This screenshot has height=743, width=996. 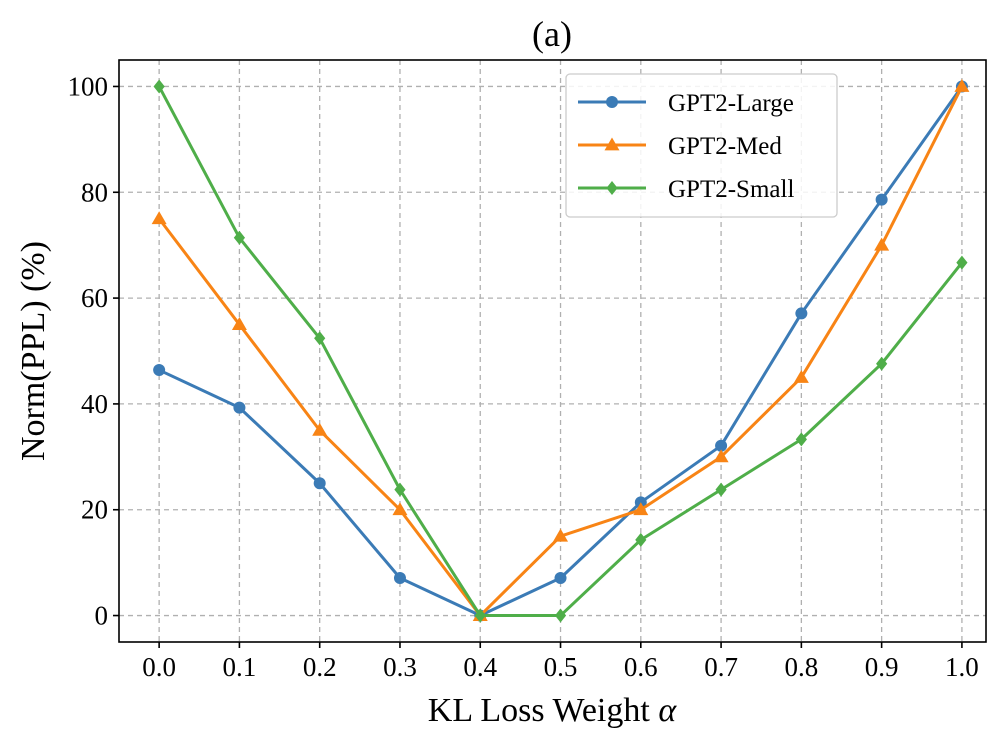 What do you see at coordinates (33, 351) in the screenshot?
I see `y-axis-title: Norm(PPL) (%)` at bounding box center [33, 351].